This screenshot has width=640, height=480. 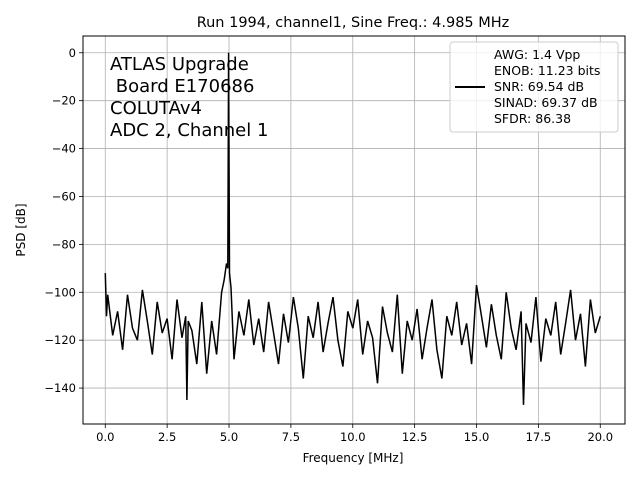 What do you see at coordinates (167, 437) in the screenshot?
I see `x-tick-label: 2.5` at bounding box center [167, 437].